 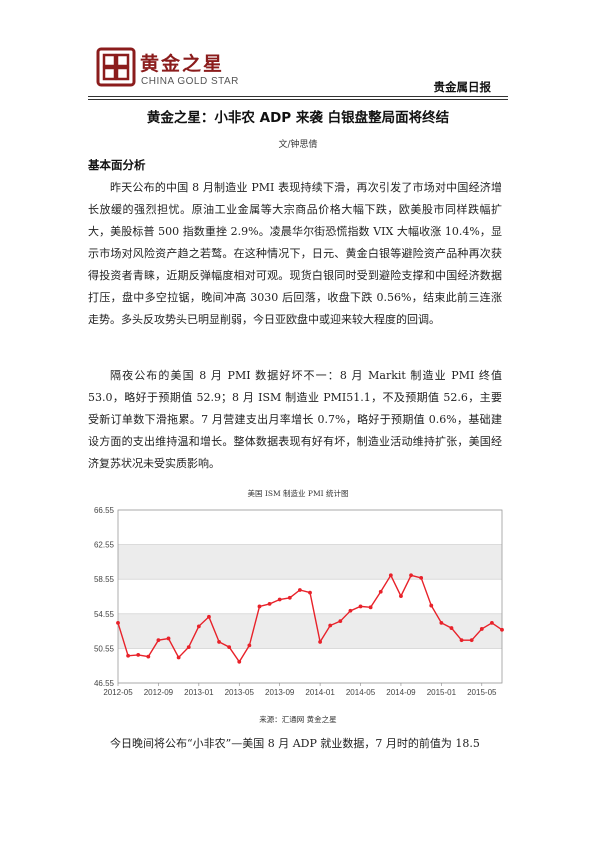 I want to click on y-tick-label: 66.55, so click(x=104, y=510).